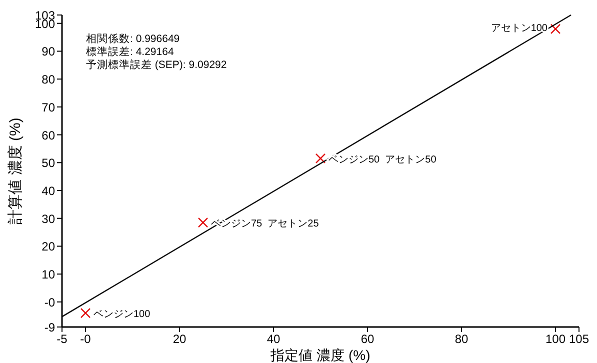  What do you see at coordinates (519, 28) in the screenshot?
I see `annotation: アセトン100` at bounding box center [519, 28].